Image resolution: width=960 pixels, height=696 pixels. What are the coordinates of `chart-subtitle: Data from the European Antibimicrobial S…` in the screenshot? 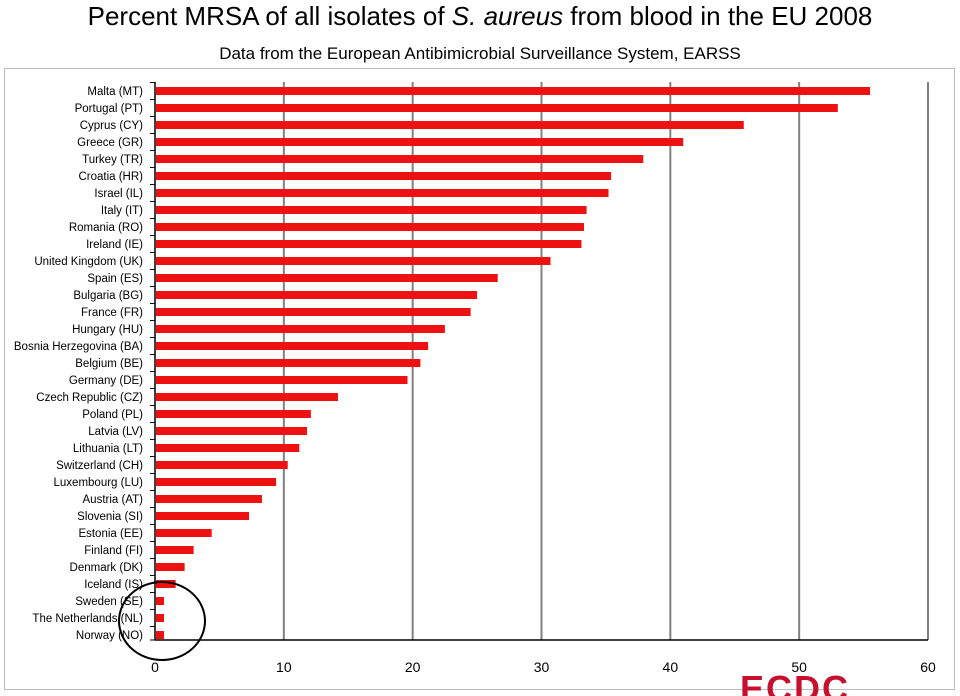 It's located at (480, 53).